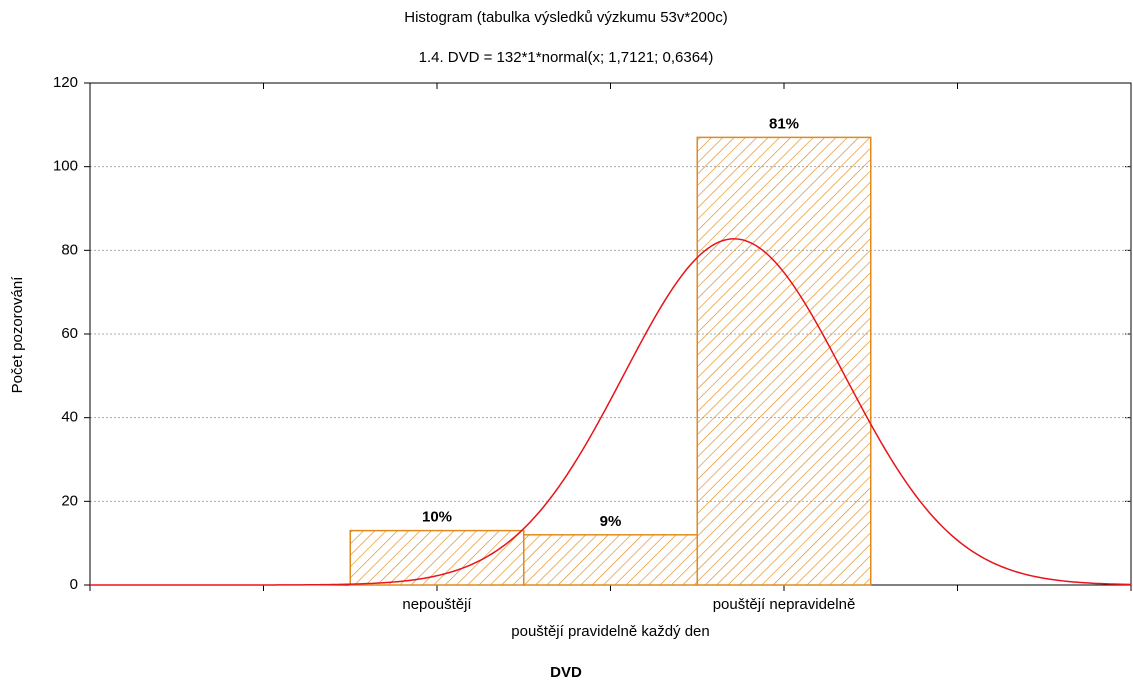 The width and height of the screenshot is (1133, 681). Describe the element at coordinates (784, 123) in the screenshot. I see `value-label: 81%` at that location.